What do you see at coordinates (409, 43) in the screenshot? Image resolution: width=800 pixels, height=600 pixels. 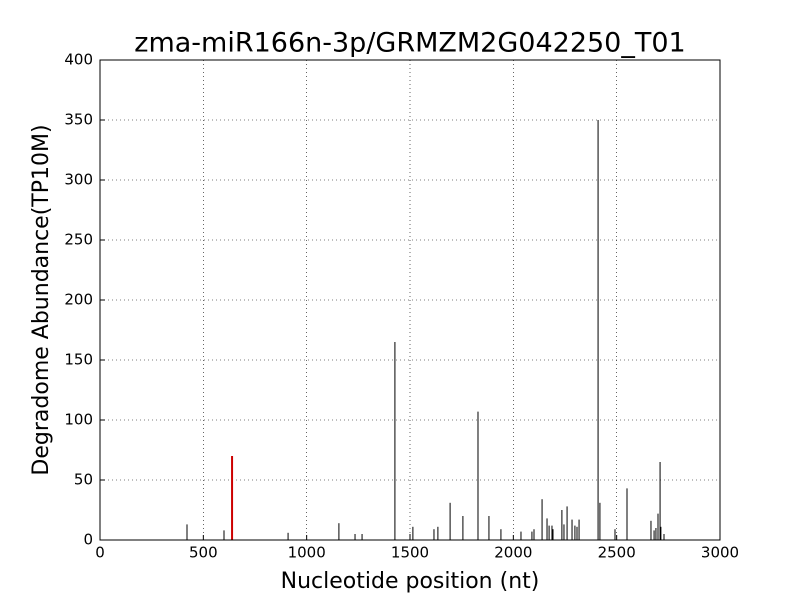 I see `chart-title: zma-miR166n-3p/GRMZM2G042250_T01` at bounding box center [409, 43].